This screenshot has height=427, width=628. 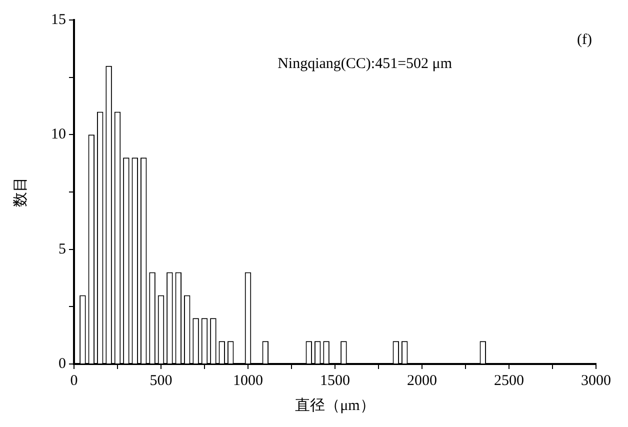 I want to click on x-tick-label: 1000, so click(x=248, y=380).